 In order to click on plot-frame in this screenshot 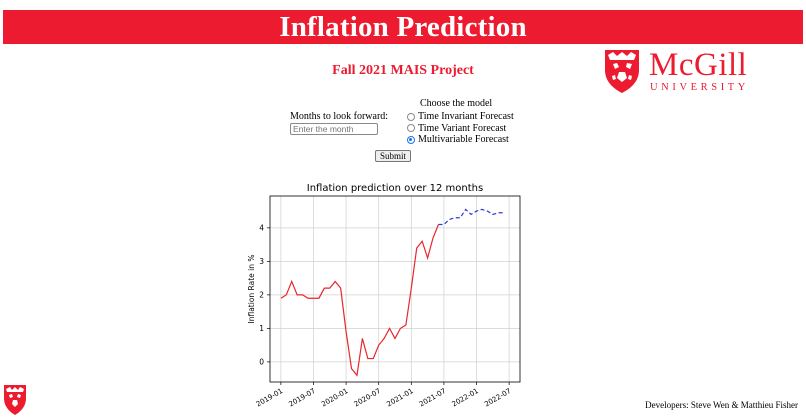, I will do `click(395, 289)`.